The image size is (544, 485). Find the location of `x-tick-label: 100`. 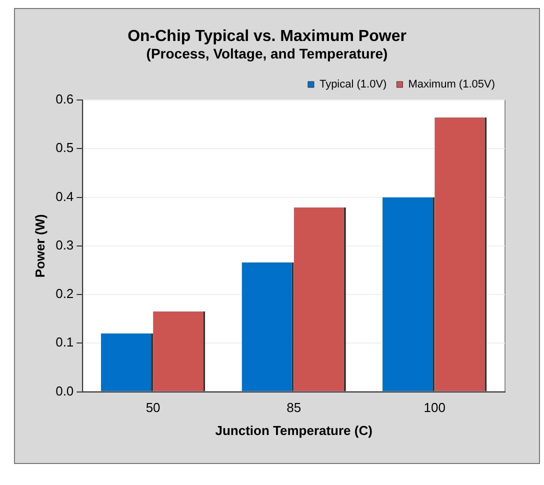

x-tick-label: 100 is located at coordinates (435, 408).